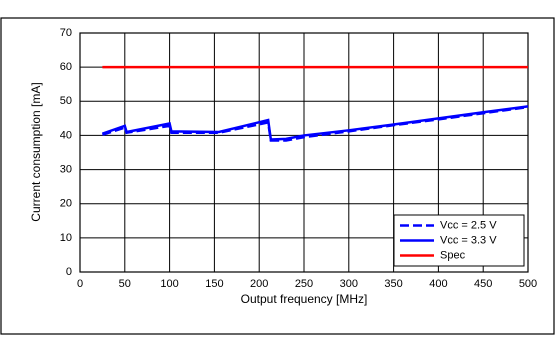 This screenshot has height=341, width=556. Describe the element at coordinates (125, 284) in the screenshot. I see `x-tick-label: 50` at that location.